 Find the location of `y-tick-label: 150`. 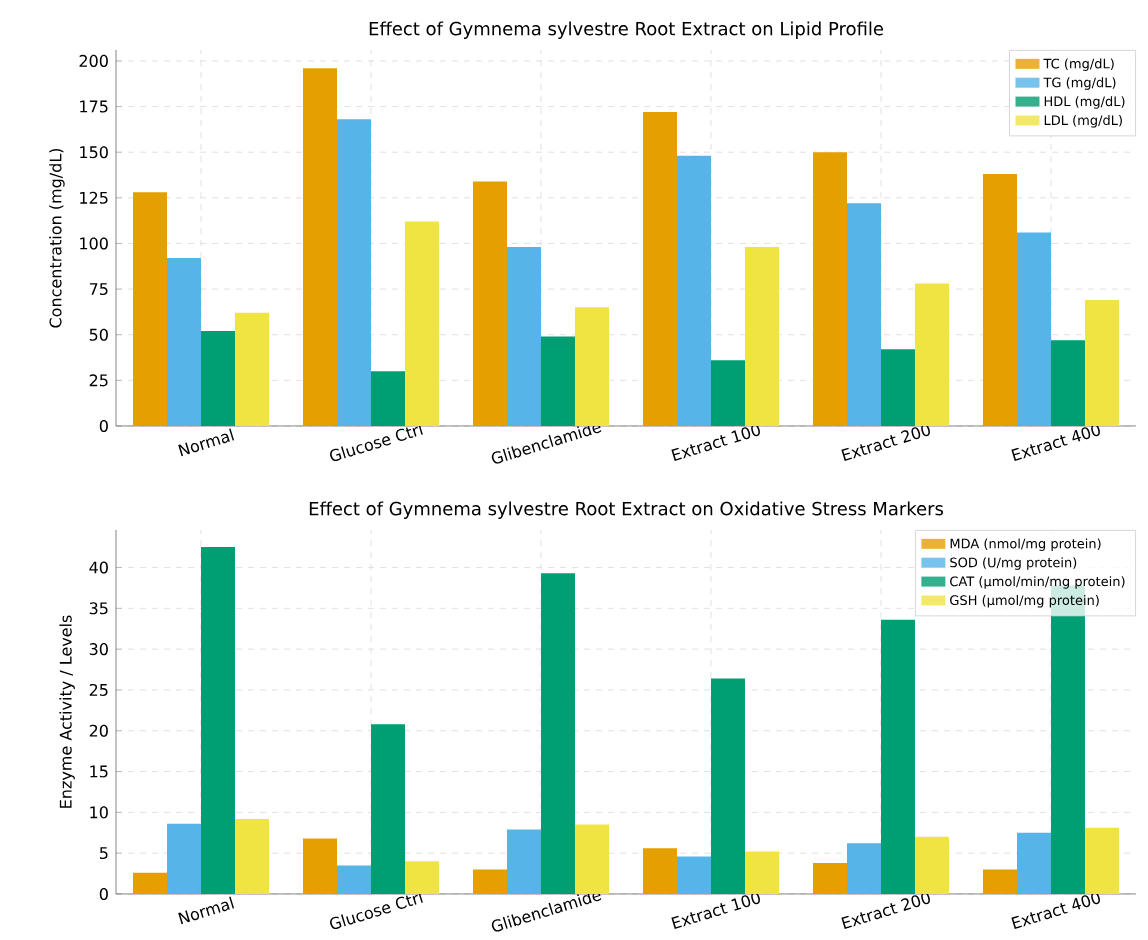

y-tick-label: 150 is located at coordinates (94, 152).